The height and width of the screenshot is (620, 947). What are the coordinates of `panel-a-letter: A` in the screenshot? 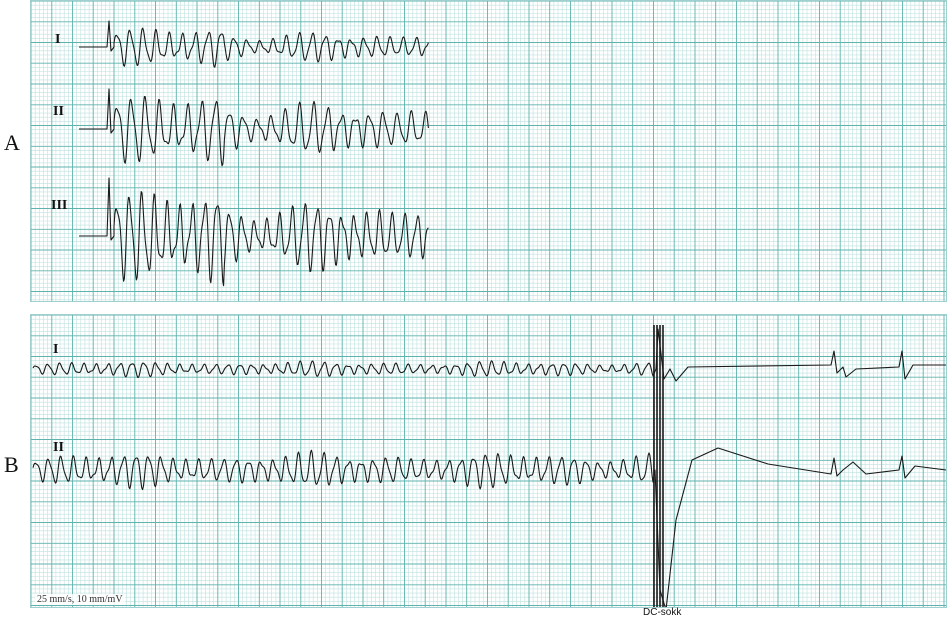 It's located at (12, 142).